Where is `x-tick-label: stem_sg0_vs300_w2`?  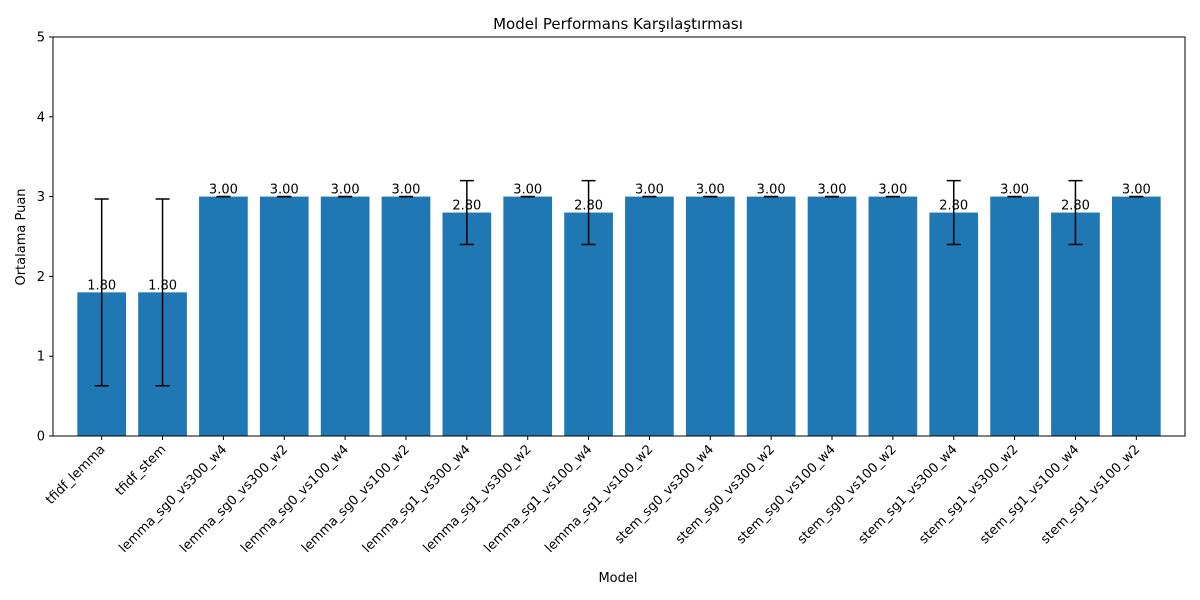 x-tick-label: stem_sg0_vs300_w2 is located at coordinates (725, 494).